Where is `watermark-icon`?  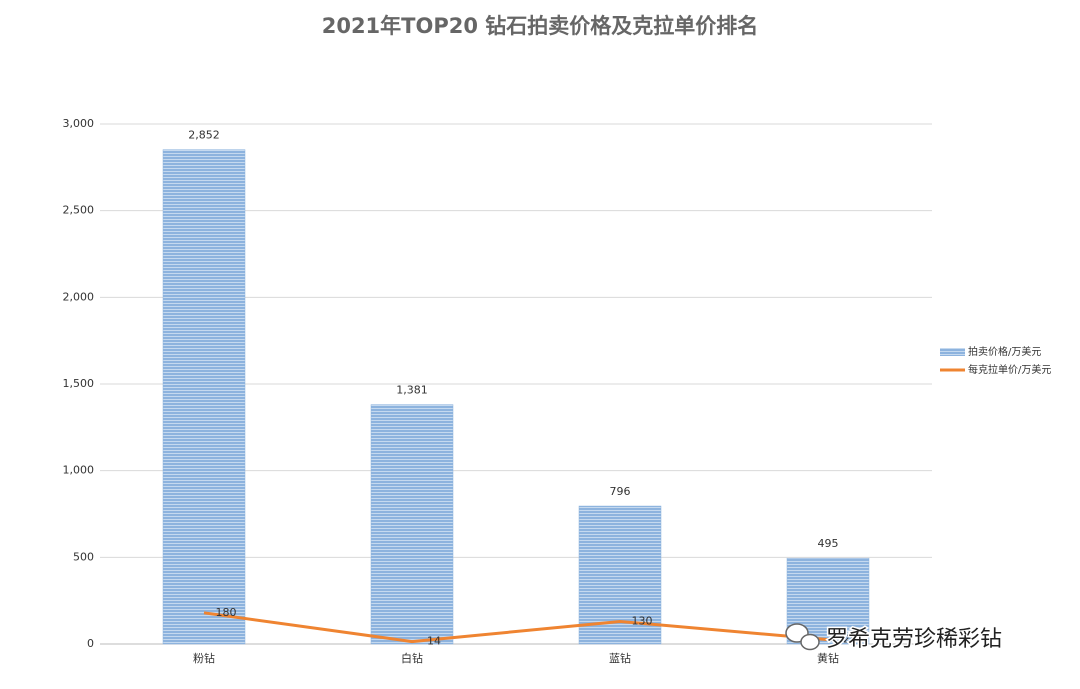
watermark-icon is located at coordinates (802, 637).